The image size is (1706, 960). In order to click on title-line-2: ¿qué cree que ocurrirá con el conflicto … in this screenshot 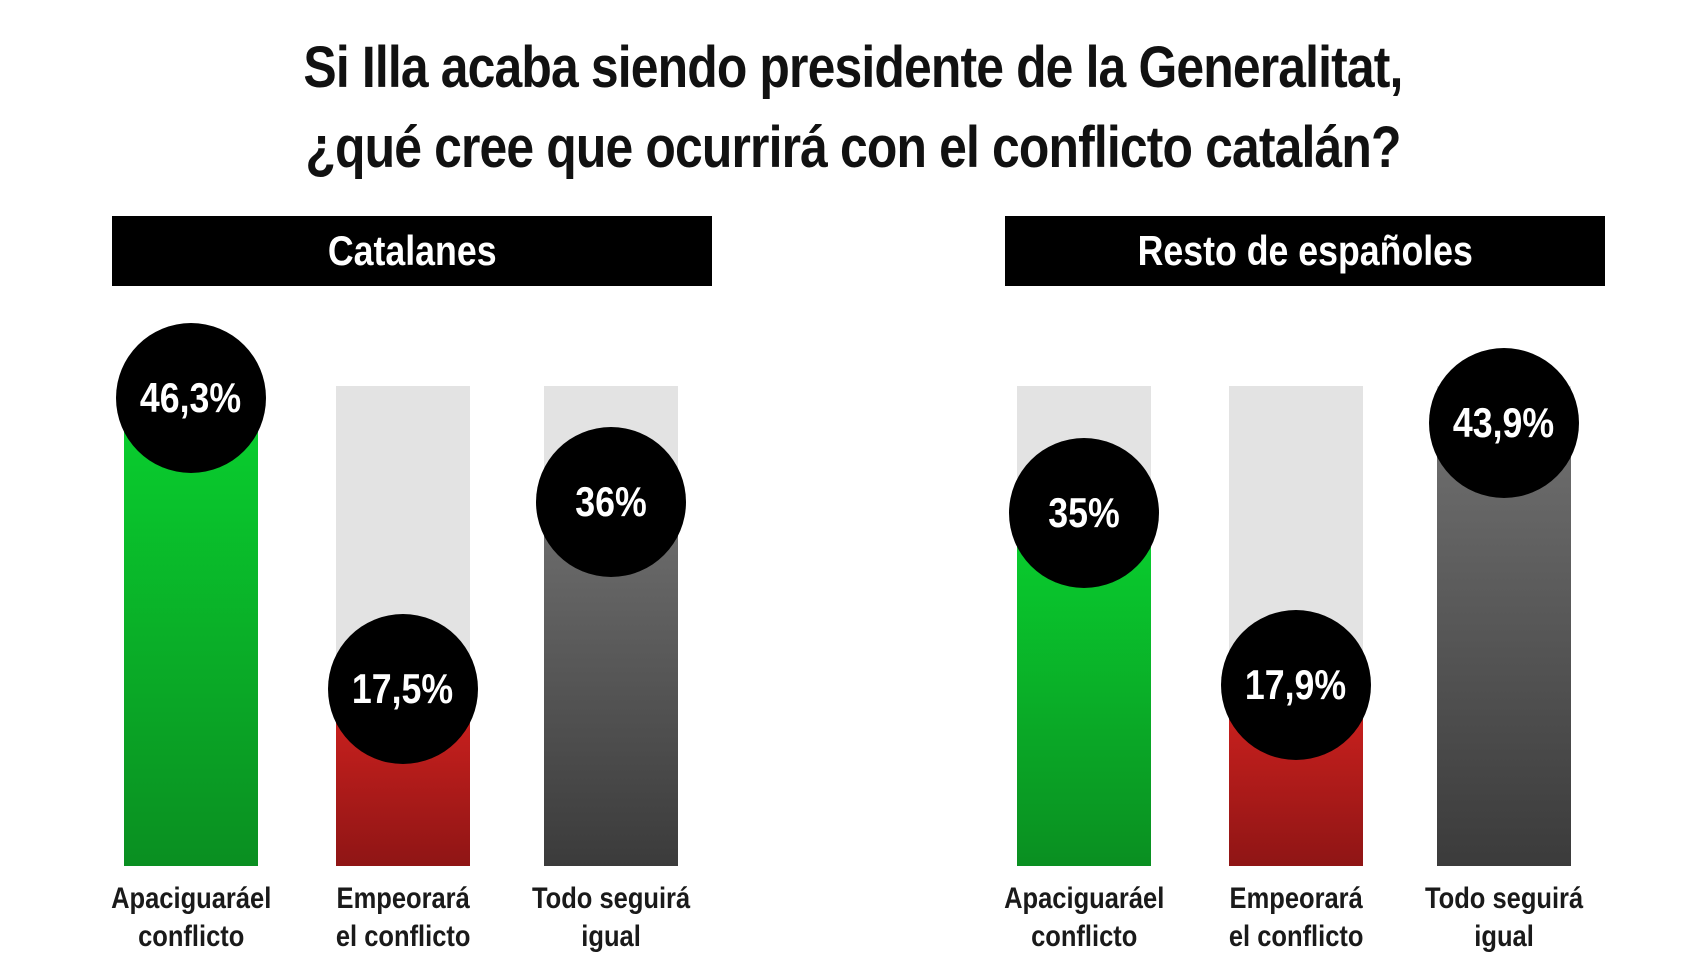, I will do `click(853, 147)`.